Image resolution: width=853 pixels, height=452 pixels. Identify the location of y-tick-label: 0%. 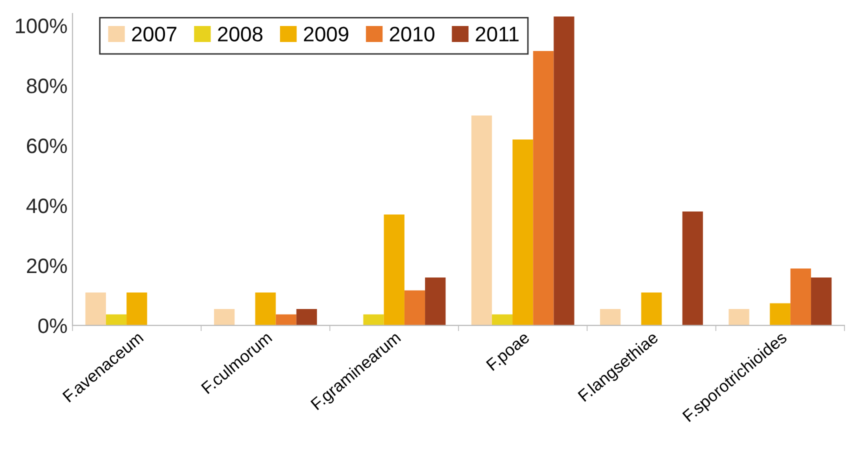
(52, 326).